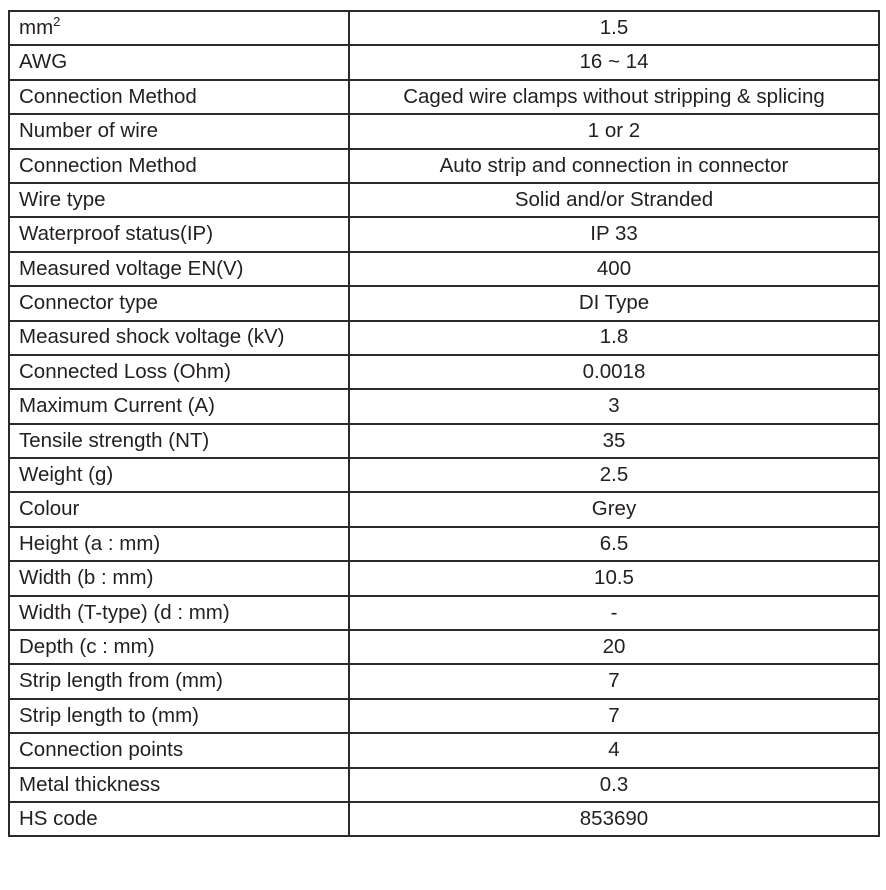 This screenshot has width=886, height=890. I want to click on spec-value: 1.8, so click(614, 337).